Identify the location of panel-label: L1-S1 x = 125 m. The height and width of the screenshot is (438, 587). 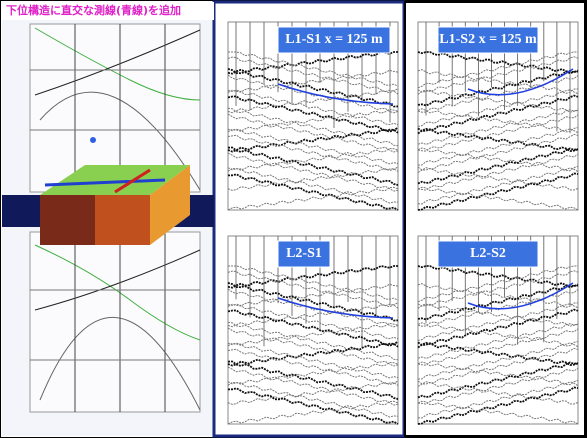
(334, 39).